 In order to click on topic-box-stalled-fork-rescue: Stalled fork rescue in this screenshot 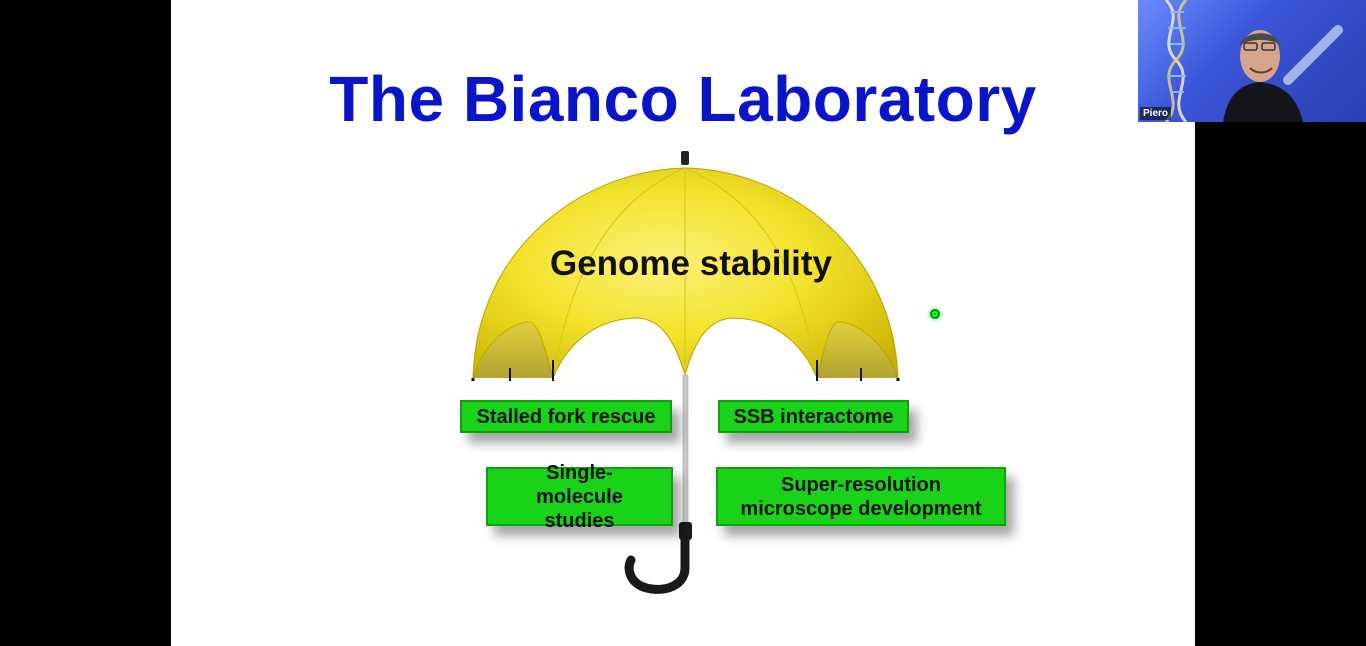, I will do `click(566, 416)`.